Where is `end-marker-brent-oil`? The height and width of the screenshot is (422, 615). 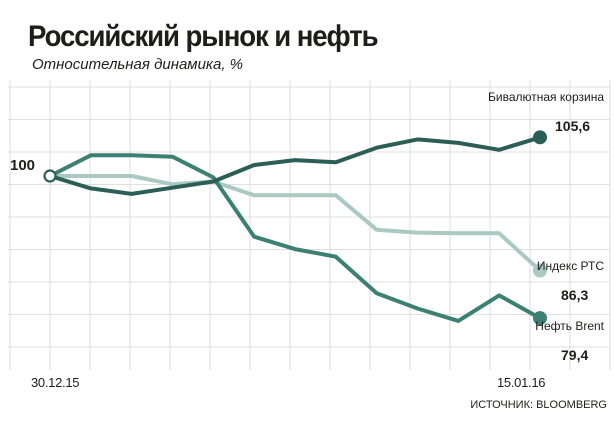
end-marker-brent-oil is located at coordinates (540, 318).